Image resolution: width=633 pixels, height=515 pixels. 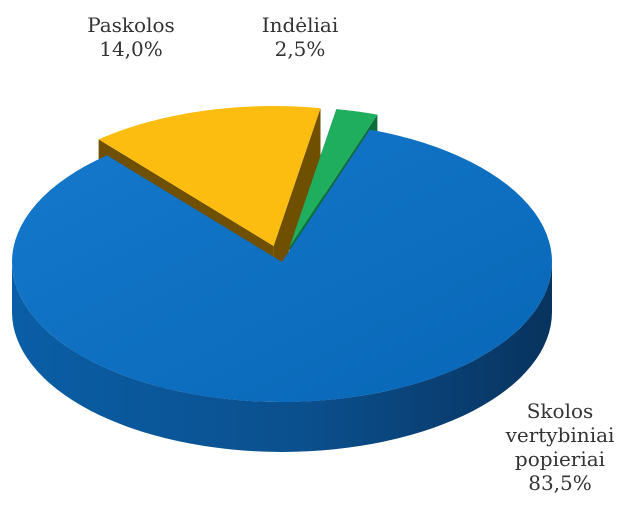 I want to click on pie-label-line-skolos-vertybiniai-popieriai: Skolos, so click(x=560, y=411).